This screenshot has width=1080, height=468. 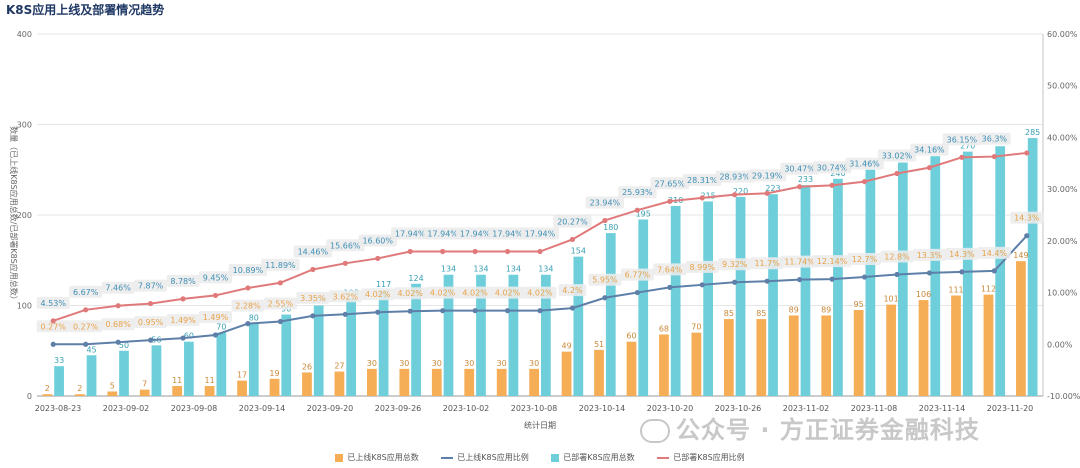 I want to click on x-tick-label: 2023-10-14, so click(x=602, y=408).